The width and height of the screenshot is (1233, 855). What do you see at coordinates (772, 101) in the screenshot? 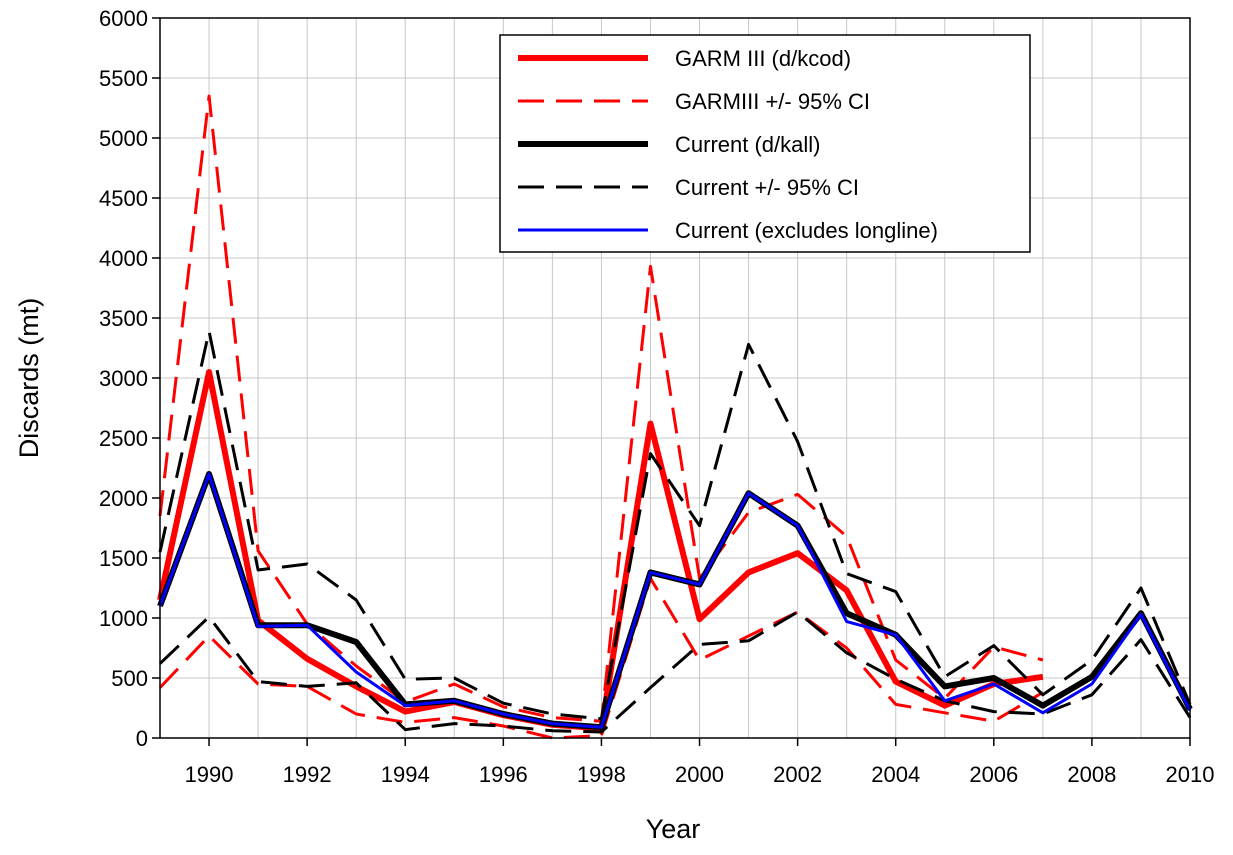
I see `legend-label: GARMIII +/- 95% CI` at bounding box center [772, 101].